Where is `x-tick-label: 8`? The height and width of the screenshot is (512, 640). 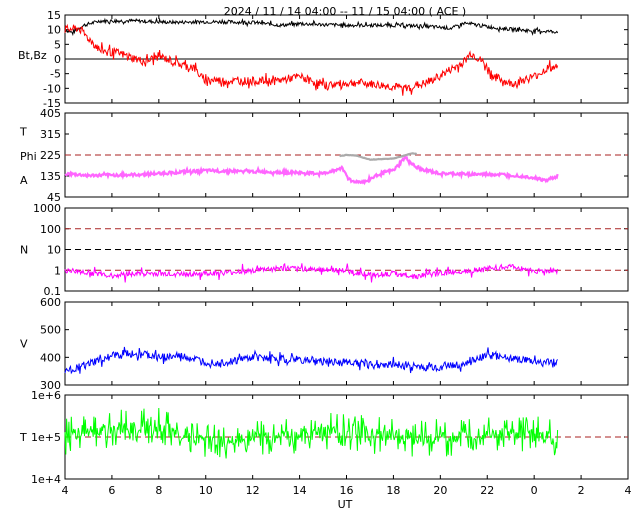
x-tick-label: 8 is located at coordinates (158, 490).